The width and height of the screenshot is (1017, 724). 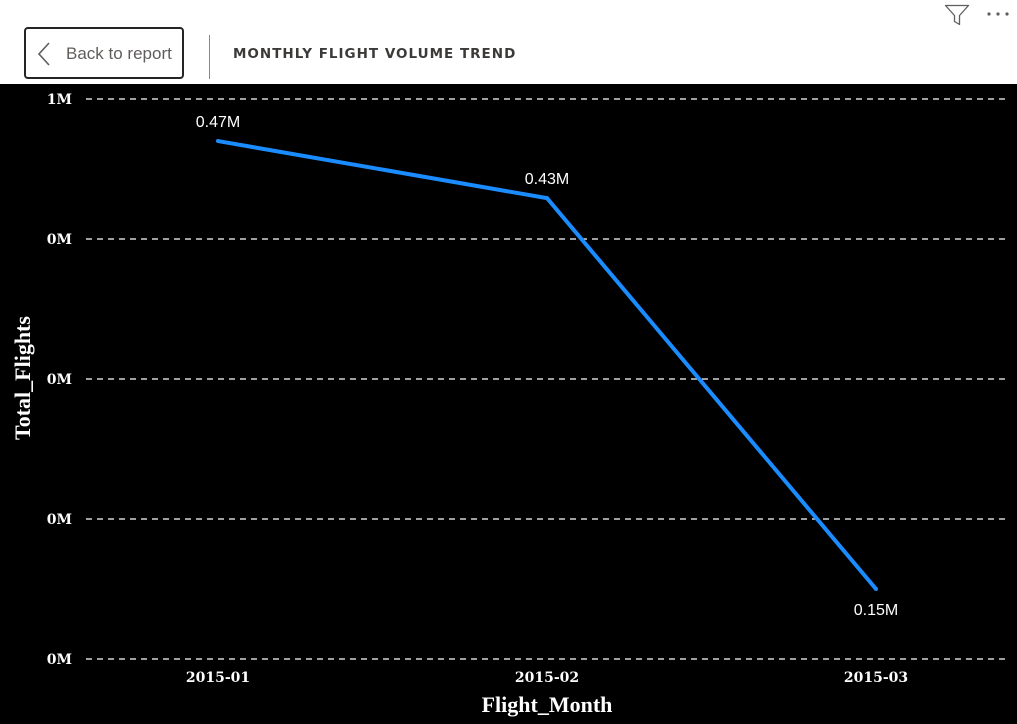 What do you see at coordinates (218, 678) in the screenshot?
I see `x-tick-label: 2015-01` at bounding box center [218, 678].